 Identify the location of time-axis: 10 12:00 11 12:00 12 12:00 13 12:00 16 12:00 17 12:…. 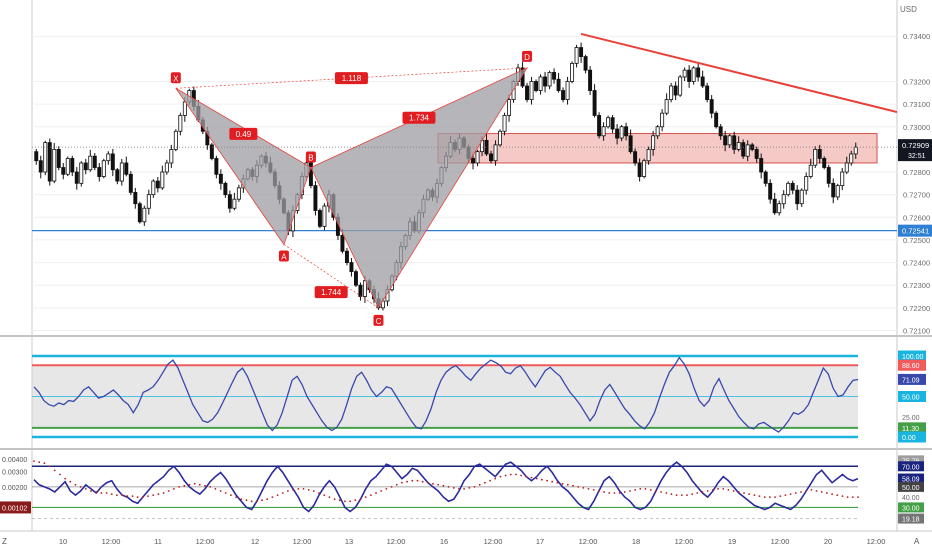
(472, 541).